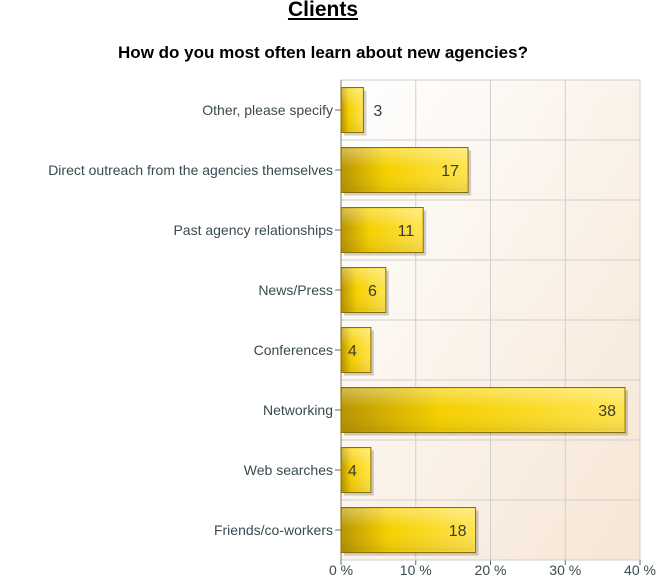 Image resolution: width=656 pixels, height=576 pixels. Describe the element at coordinates (273, 530) in the screenshot. I see `category-label: Friends/co-workers` at that location.